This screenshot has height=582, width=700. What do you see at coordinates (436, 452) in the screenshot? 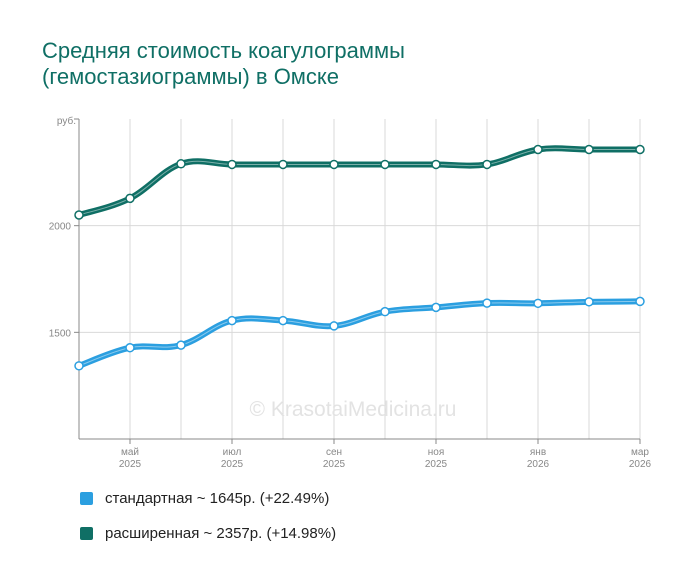
I see `x-tick-label-month: ноя` at bounding box center [436, 452].